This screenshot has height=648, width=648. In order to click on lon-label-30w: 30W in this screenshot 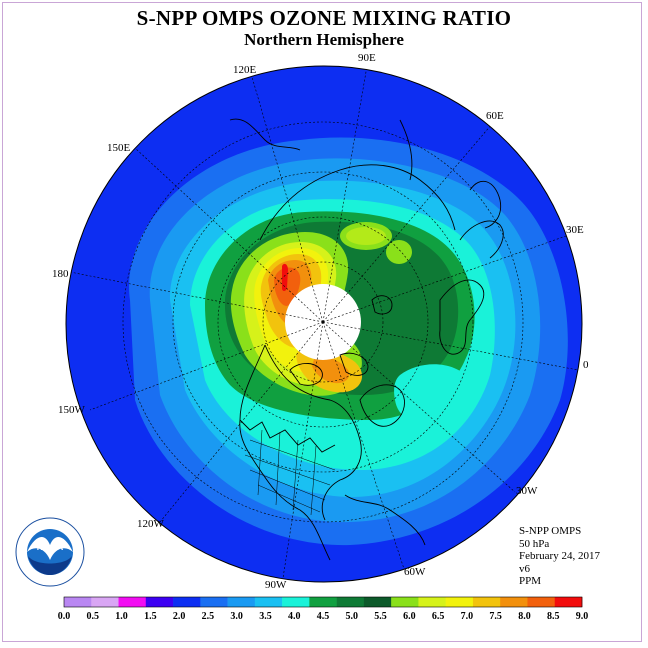, I will do `click(527, 491)`.